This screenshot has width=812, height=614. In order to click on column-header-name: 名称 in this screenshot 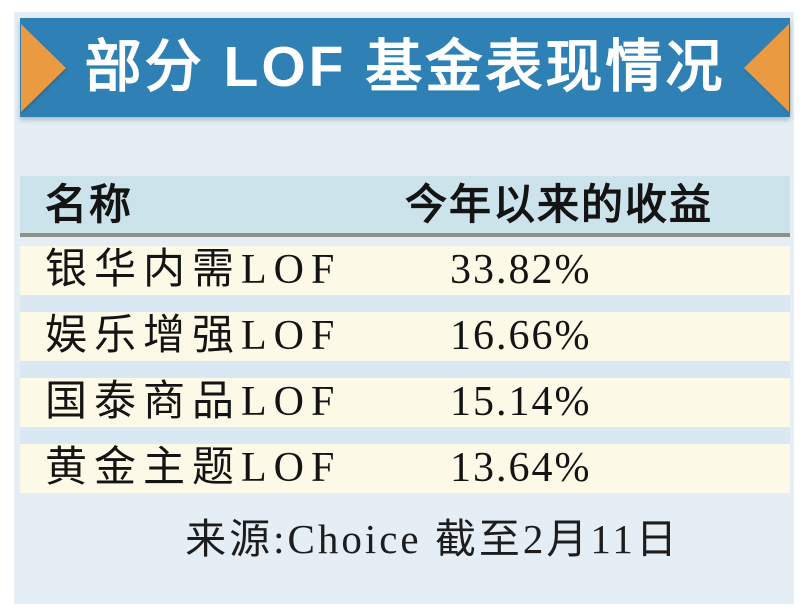, I will do `click(89, 204)`.